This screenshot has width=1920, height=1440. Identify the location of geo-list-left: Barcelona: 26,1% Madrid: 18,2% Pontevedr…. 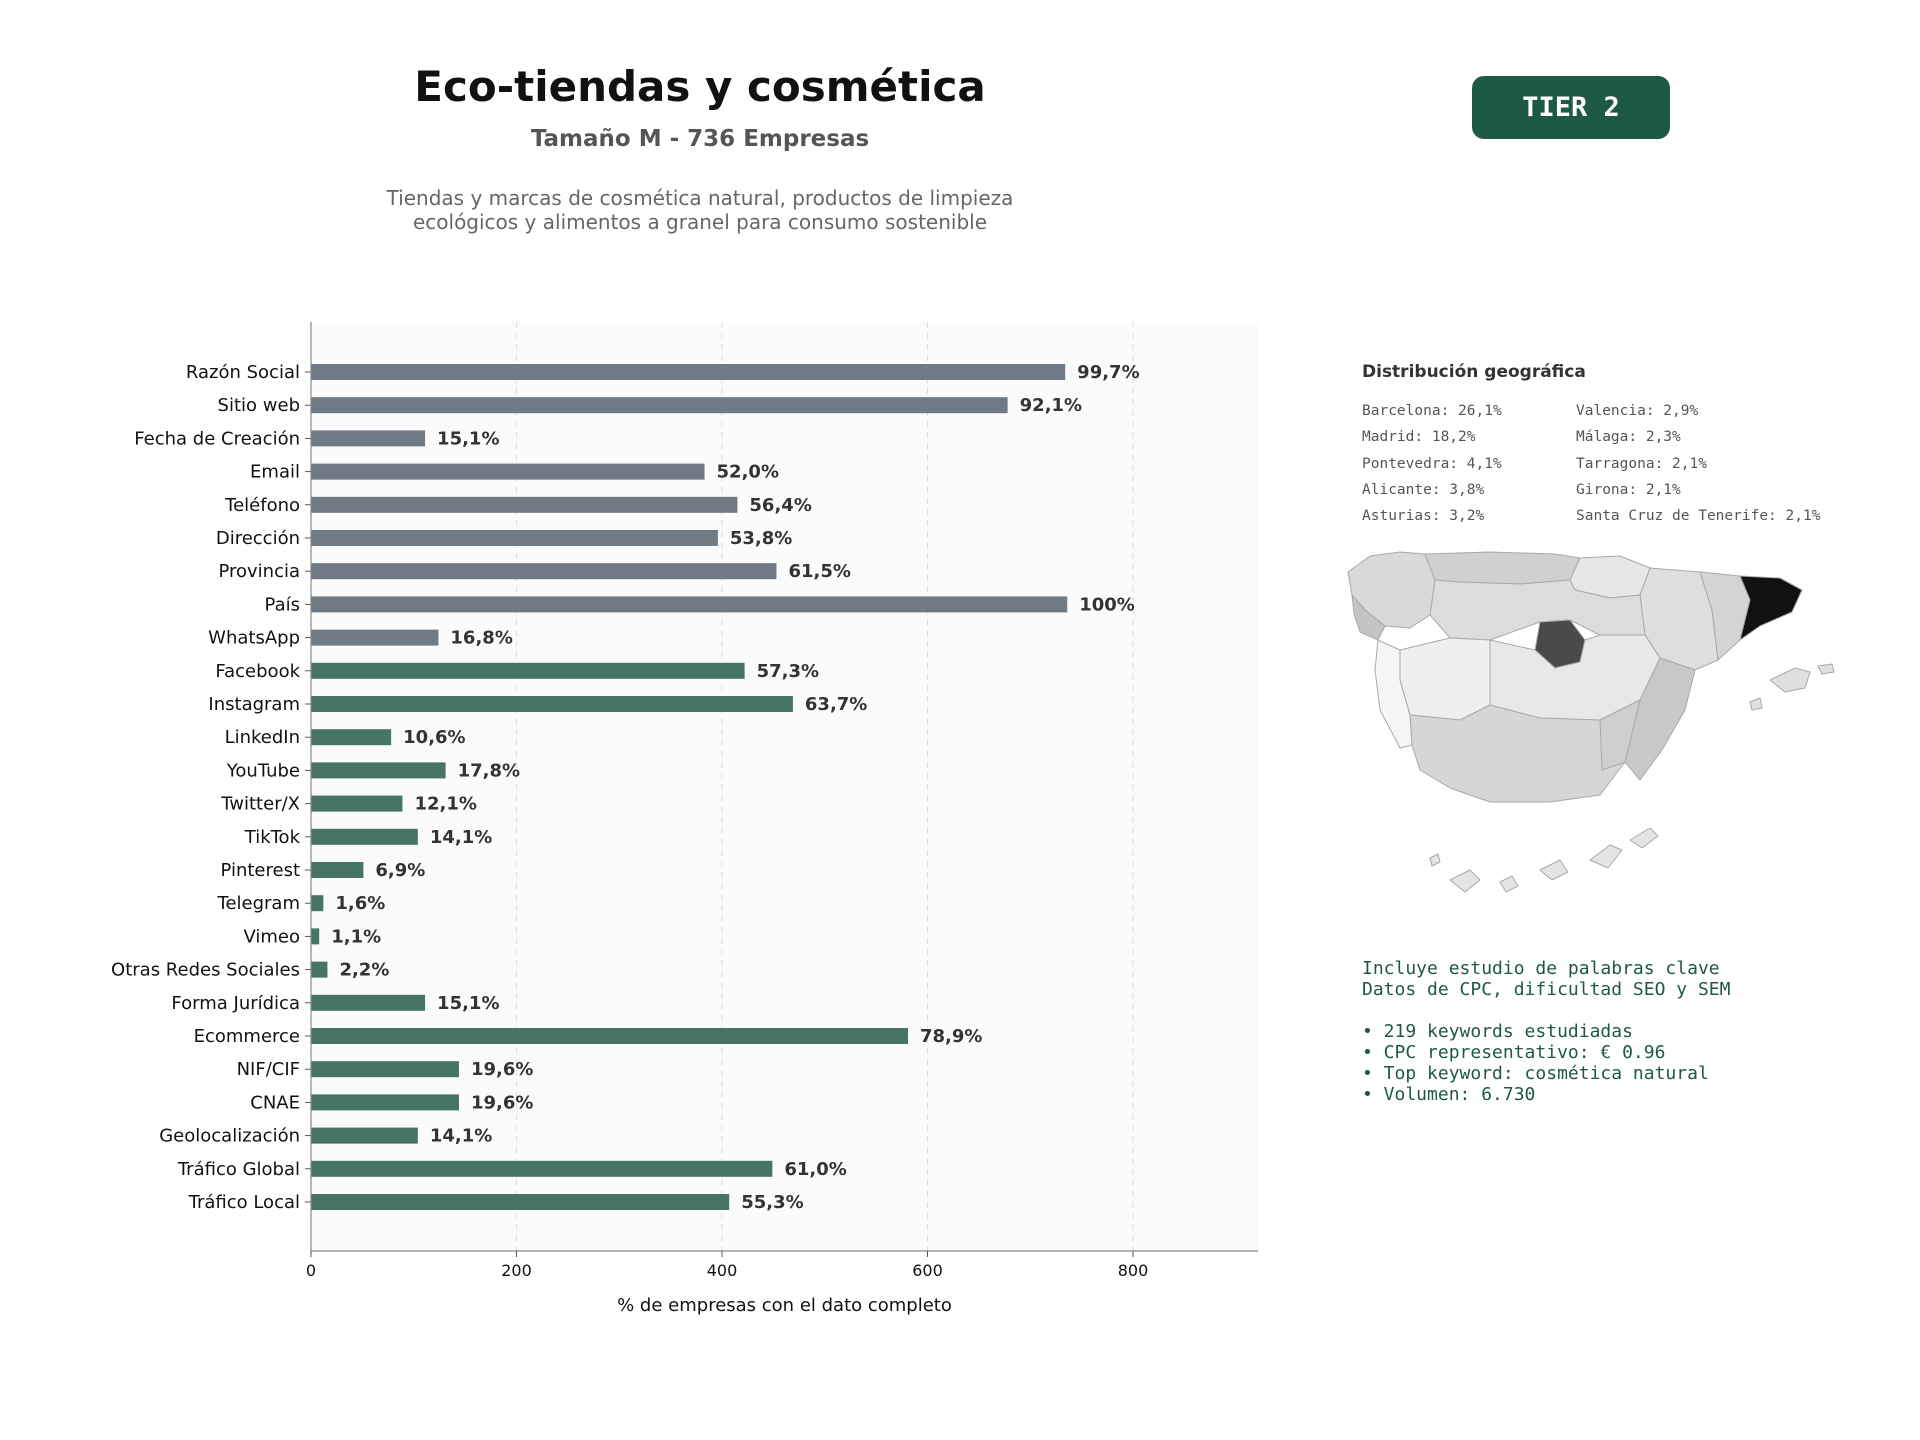
(1432, 463).